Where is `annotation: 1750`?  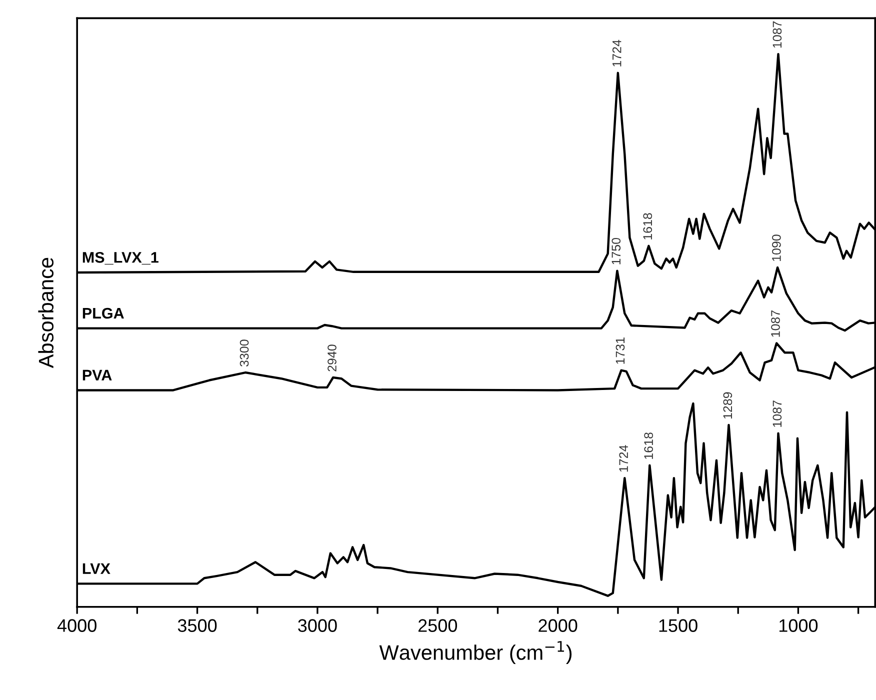 annotation: 1750 is located at coordinates (616, 251).